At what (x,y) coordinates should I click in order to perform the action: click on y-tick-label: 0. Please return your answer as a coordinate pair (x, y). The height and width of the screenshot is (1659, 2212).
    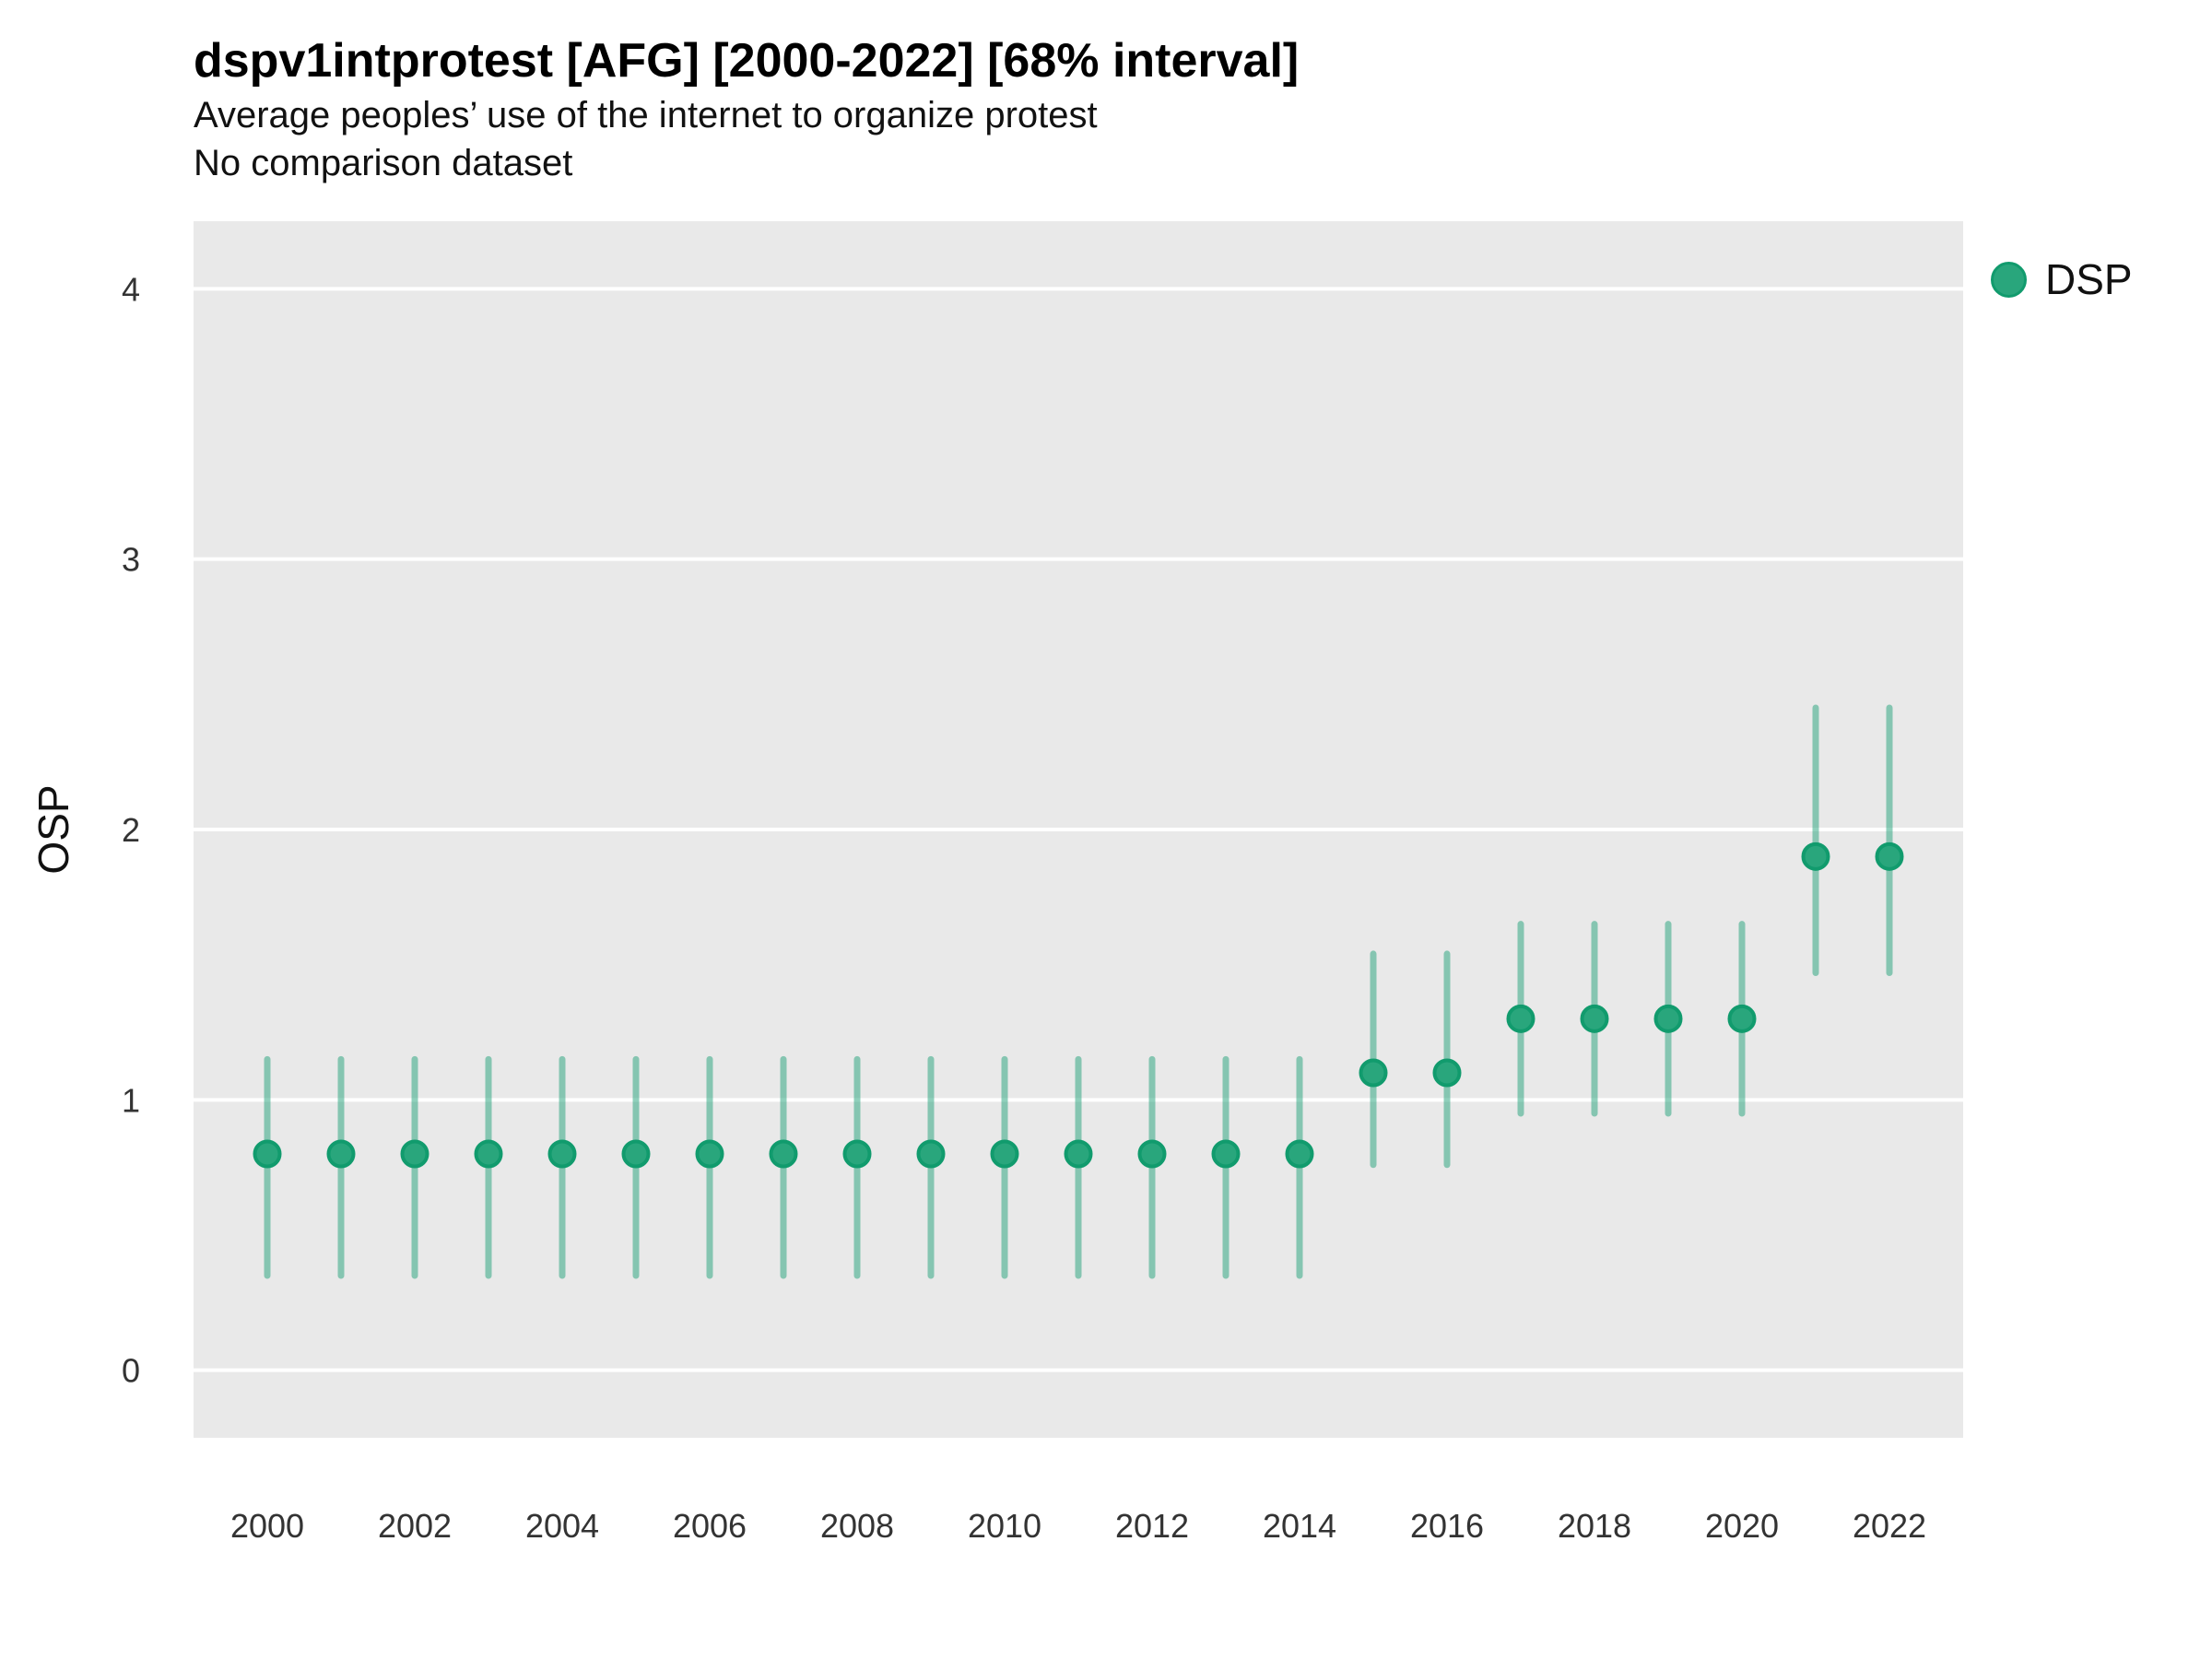
    Looking at the image, I should click on (131, 1371).